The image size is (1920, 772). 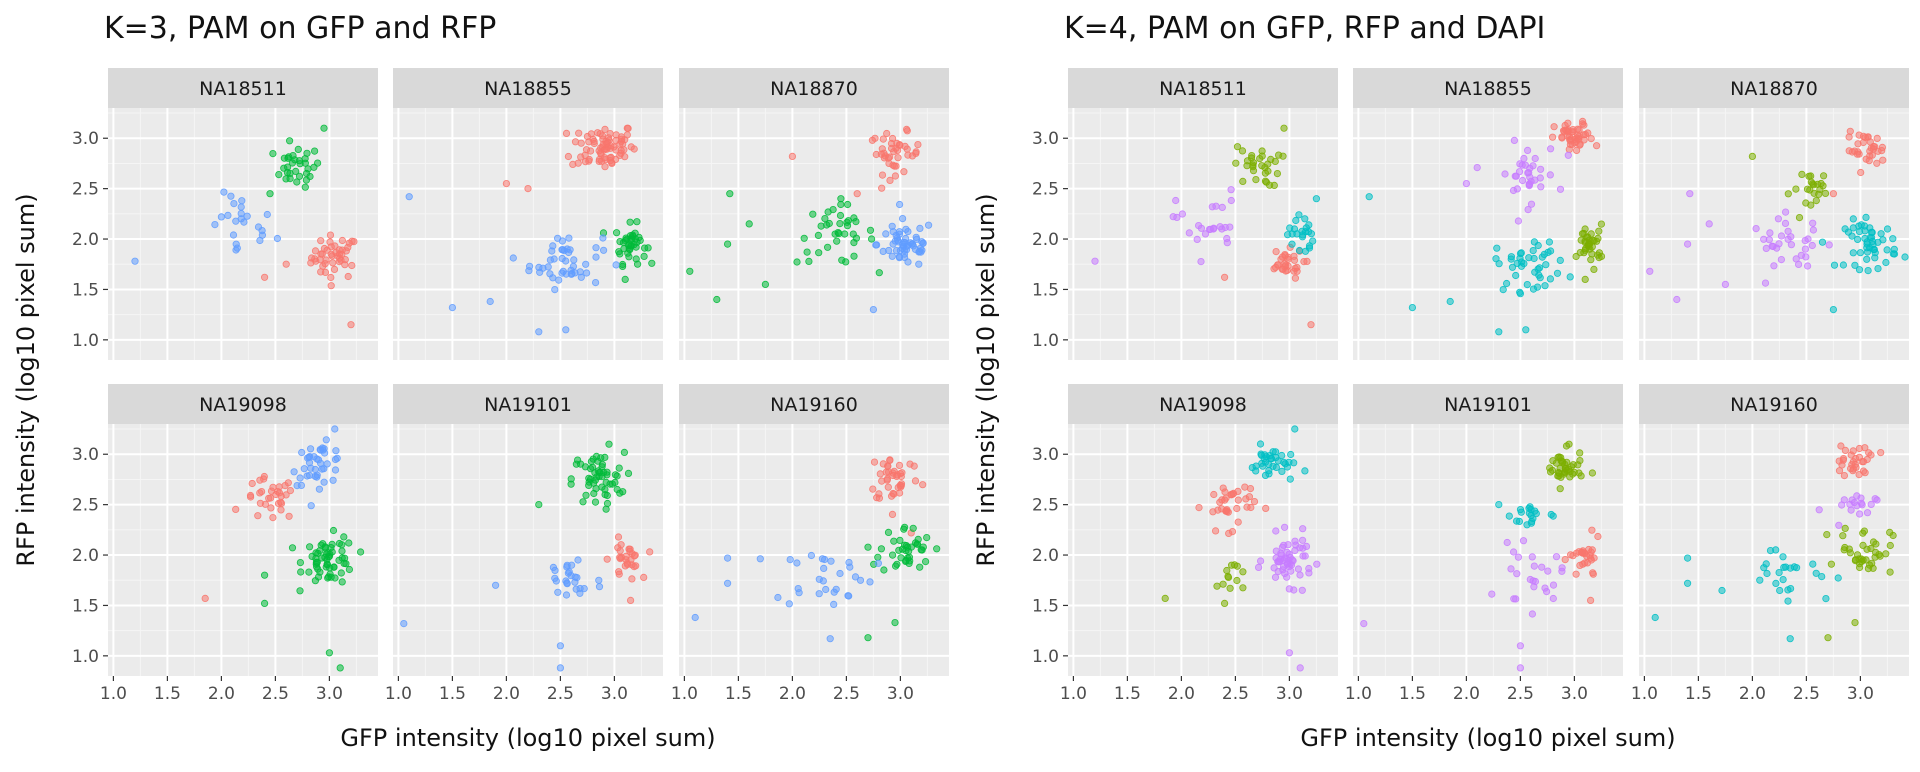 I want to click on x-tick-label: 1.5, so click(x=167, y=694).